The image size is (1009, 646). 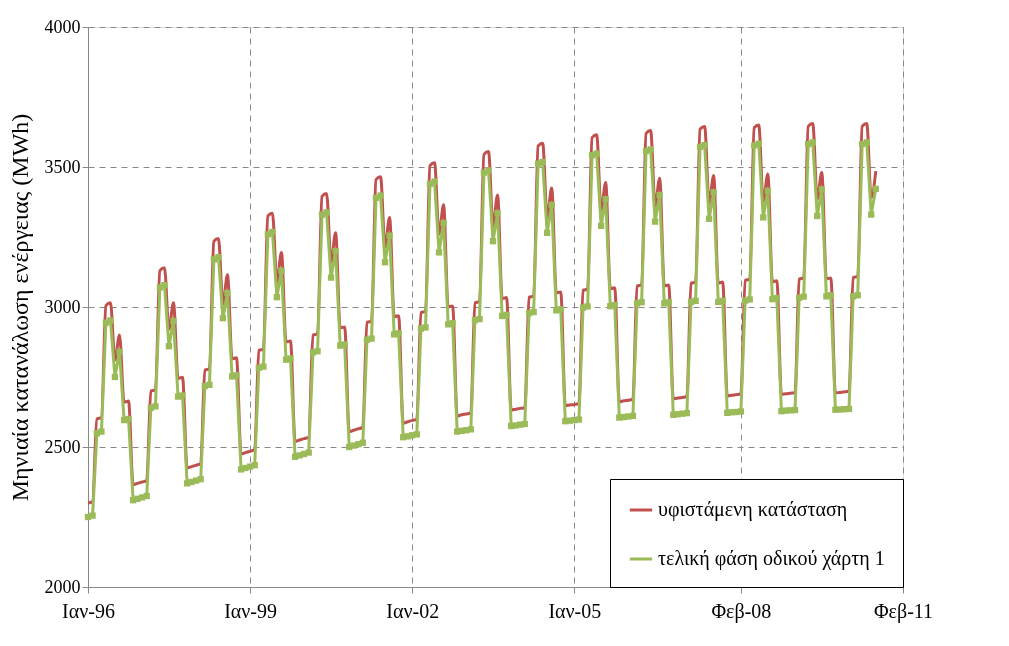 What do you see at coordinates (575, 610) in the screenshot?
I see `x-tick-label: Ιαν-05` at bounding box center [575, 610].